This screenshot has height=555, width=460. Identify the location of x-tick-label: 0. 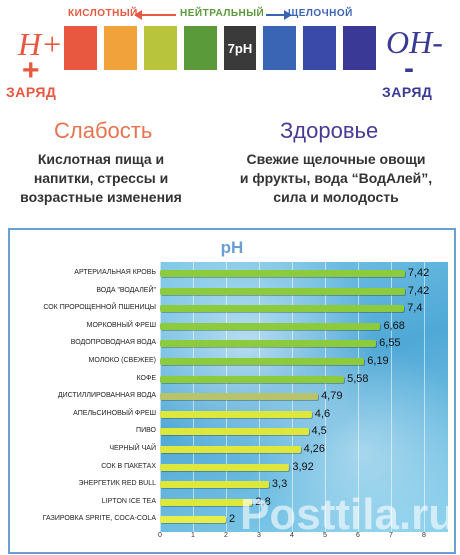
(160, 535).